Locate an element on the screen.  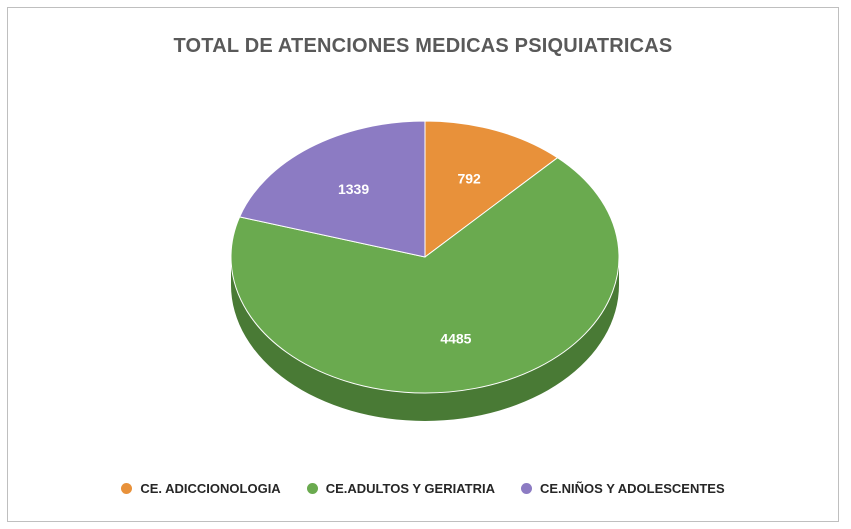
legend-item-ce-adiccionologia: CE. ADICCIONOLOGIA is located at coordinates (201, 488).